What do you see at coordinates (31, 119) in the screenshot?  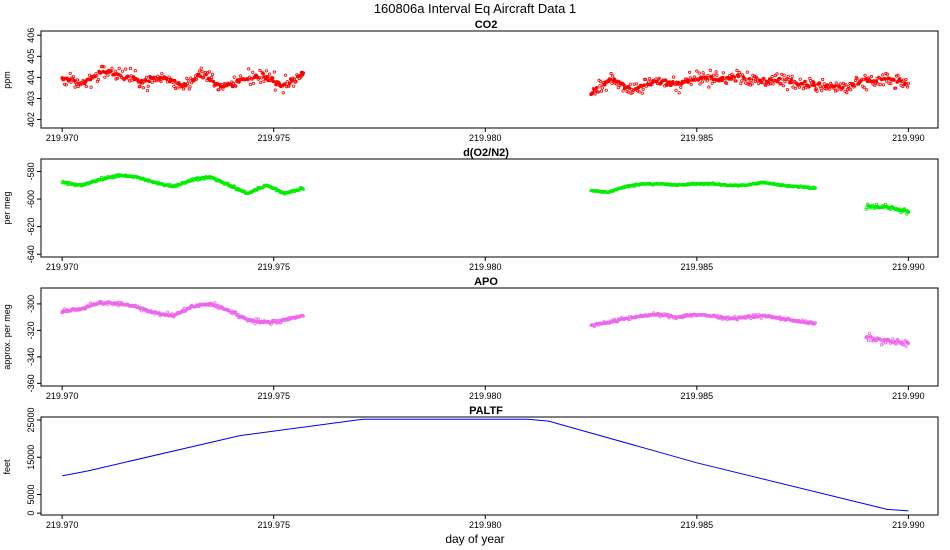 I see `co2-y-tick-label: 402` at bounding box center [31, 119].